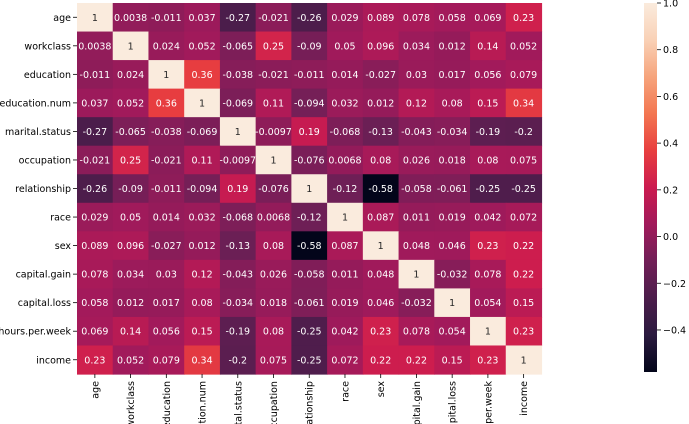  I want to click on colorbar: −0.4 −0.2 0.0 0.2 0.4 0.6 0.8 1.0, so click(665, 186).